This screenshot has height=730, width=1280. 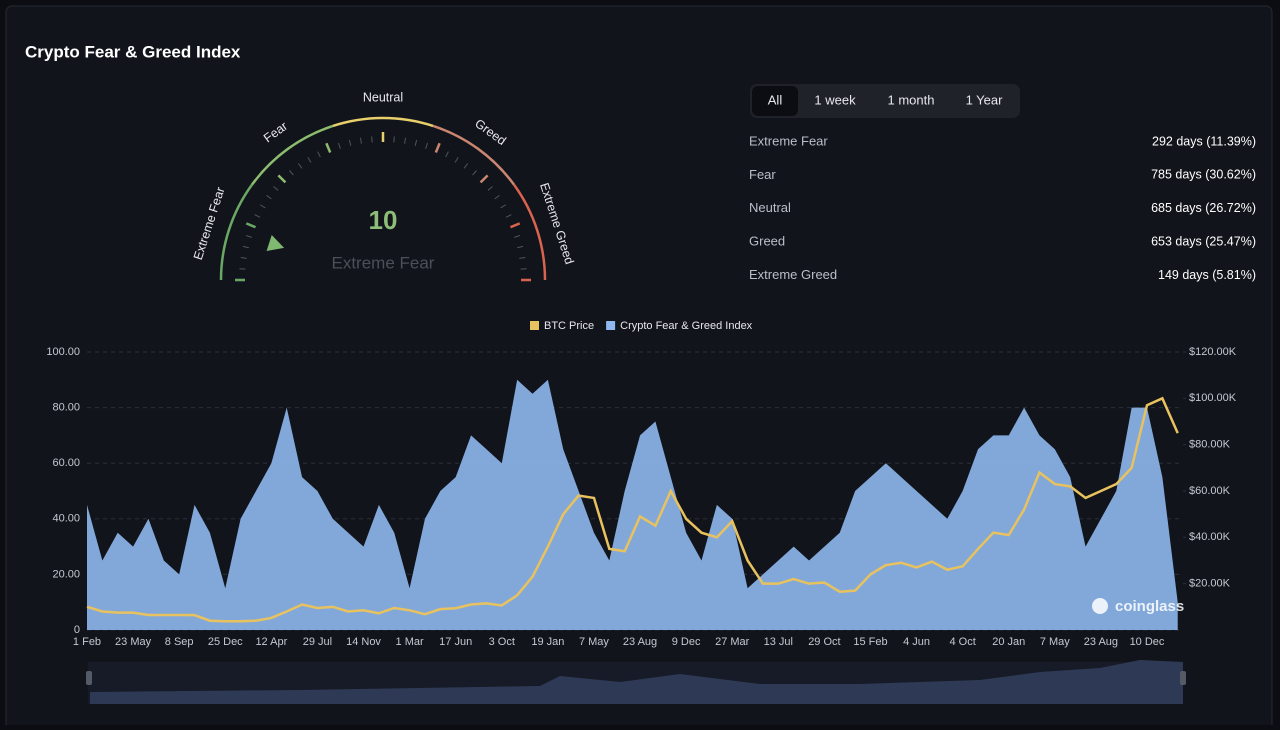 What do you see at coordinates (1203, 208) in the screenshot?
I see `stat-value: 685 days (26.72%)` at bounding box center [1203, 208].